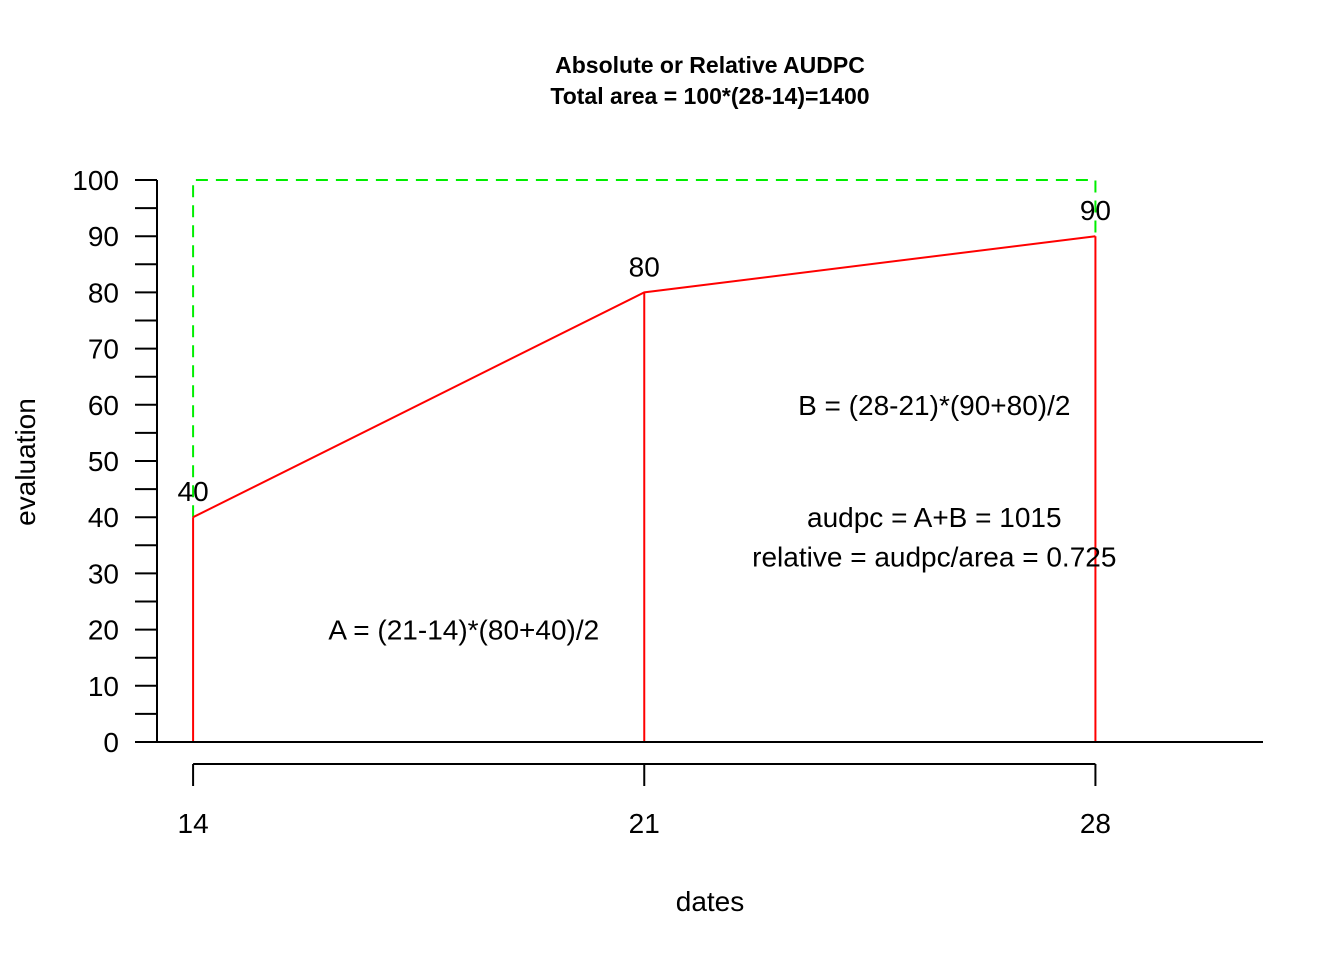  I want to click on y-tick-label: 100, so click(95, 180).